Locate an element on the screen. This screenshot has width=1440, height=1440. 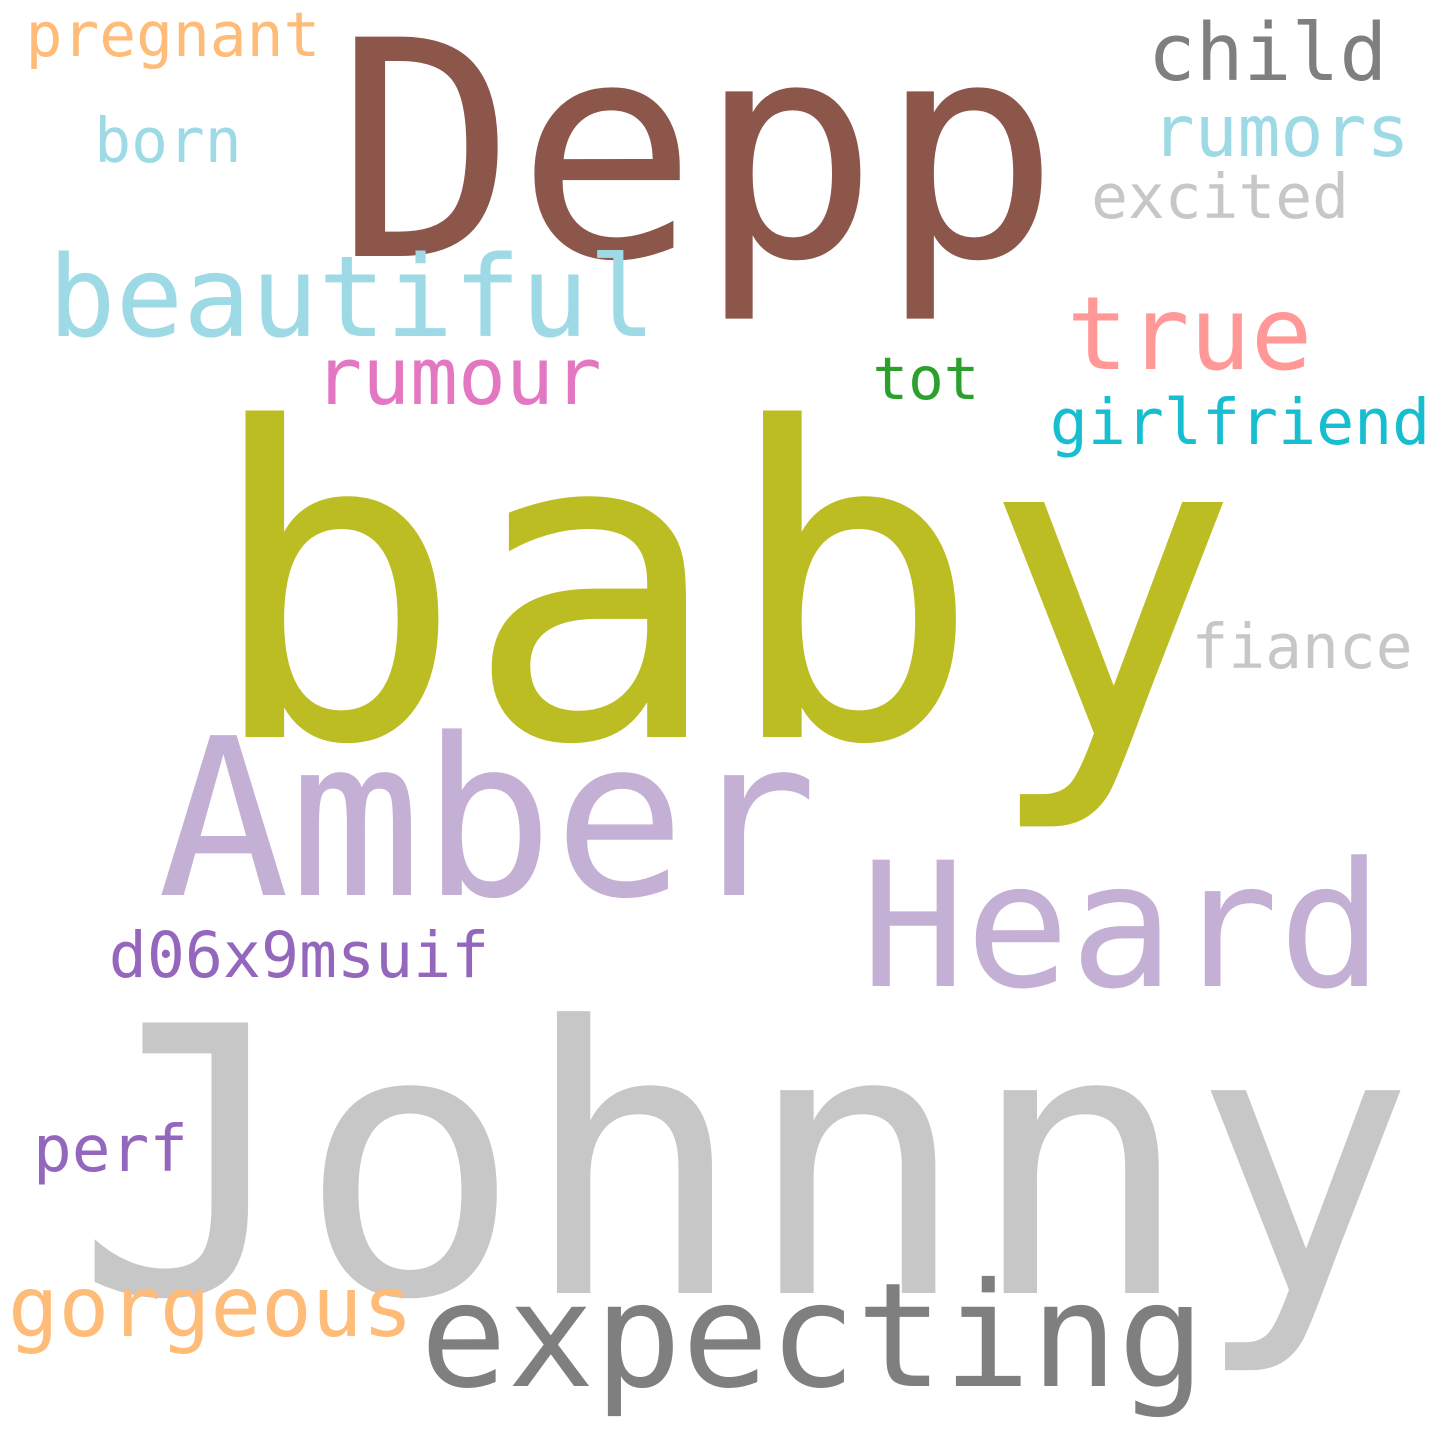
word-tot: tot is located at coordinates (926, 378).